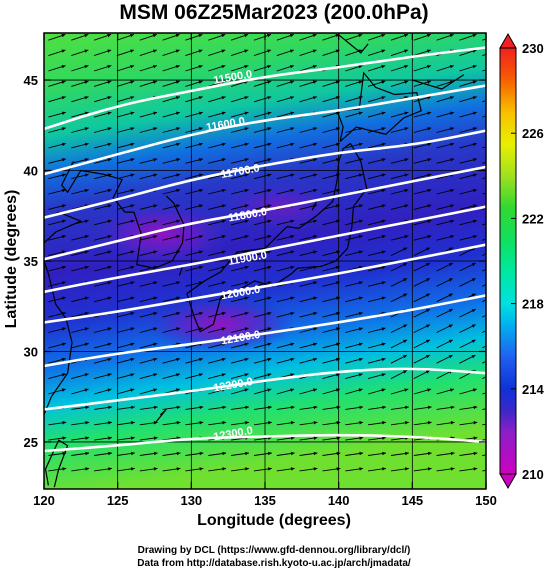 The height and width of the screenshot is (573, 548). What do you see at coordinates (533, 474) in the screenshot?
I see `colorbar-tick-label: 210` at bounding box center [533, 474].